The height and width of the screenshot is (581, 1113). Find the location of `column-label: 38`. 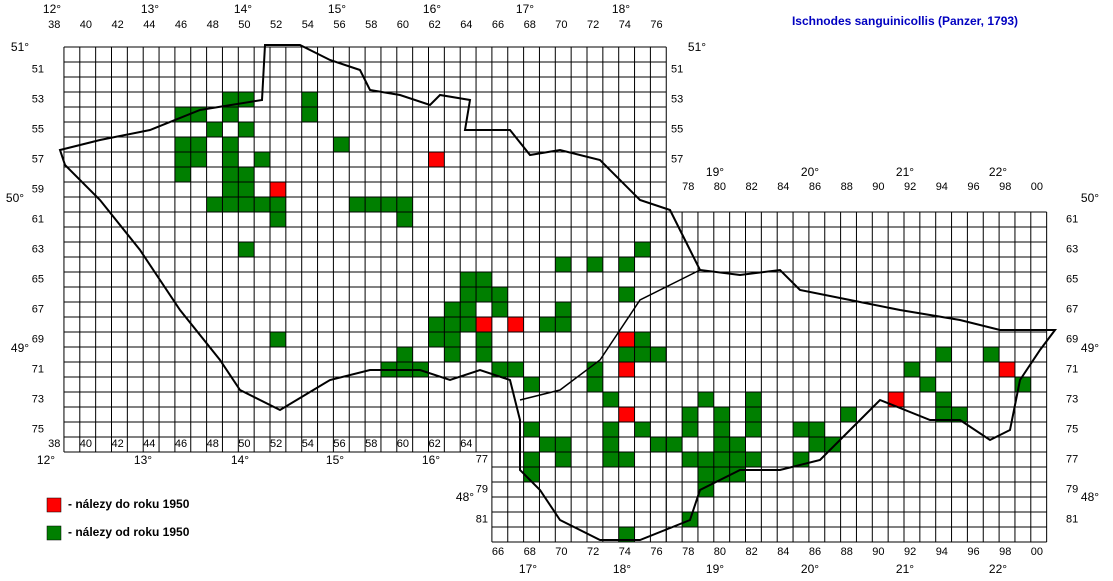

column-label: 38 is located at coordinates (54, 444).